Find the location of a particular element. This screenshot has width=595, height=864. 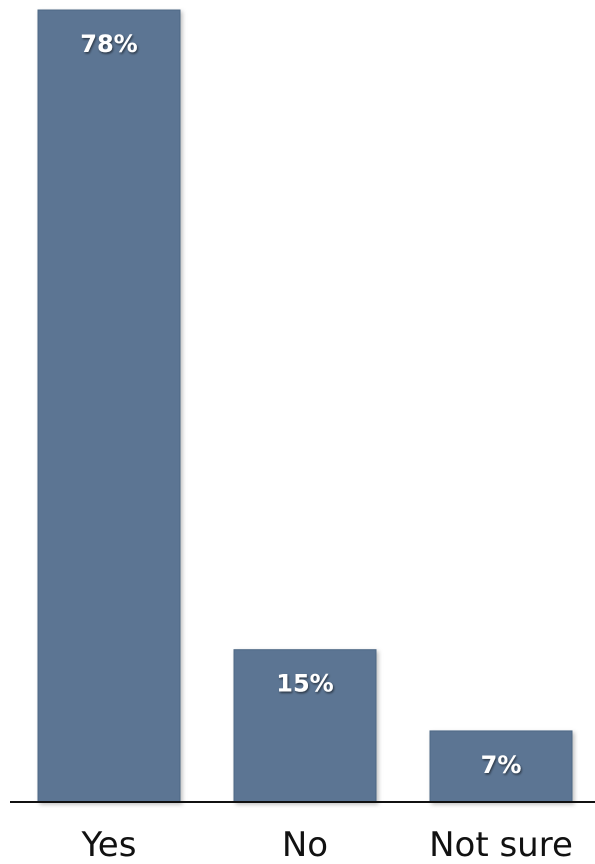

category-labels-layer: Yes No Not sure is located at coordinates (327, 844).